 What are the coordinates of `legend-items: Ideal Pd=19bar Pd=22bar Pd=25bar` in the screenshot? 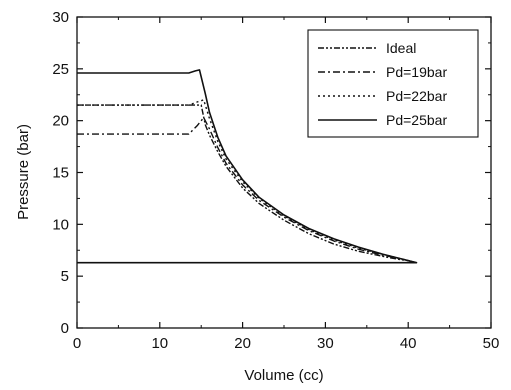 It's located at (382, 84).